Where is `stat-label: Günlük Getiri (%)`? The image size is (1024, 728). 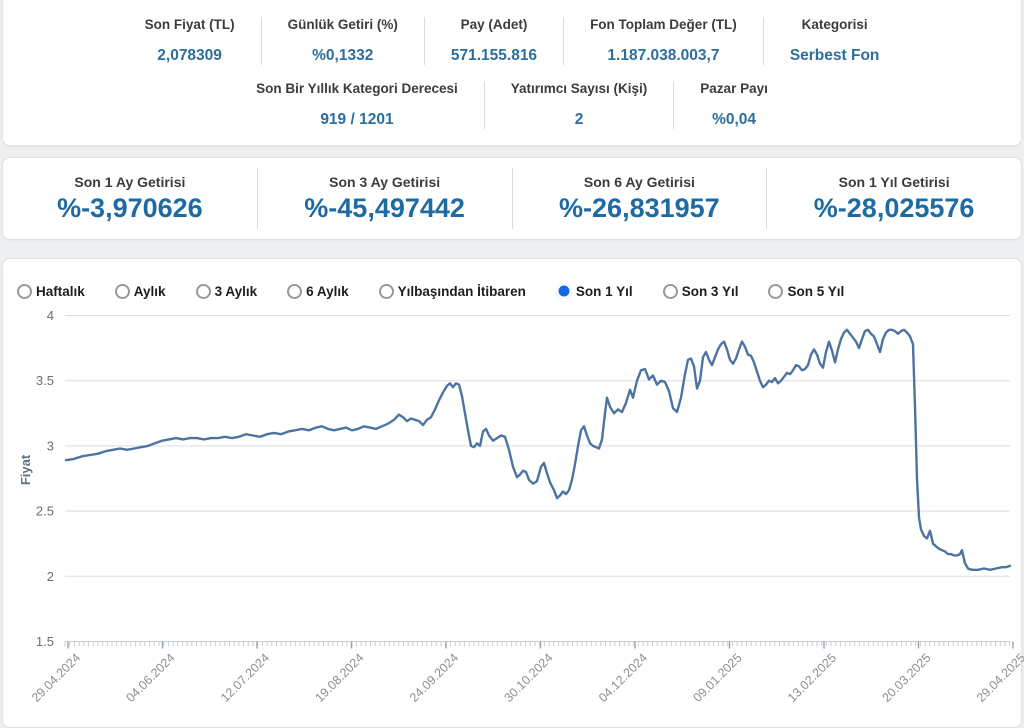 stat-label: Günlük Getiri (%) is located at coordinates (342, 24).